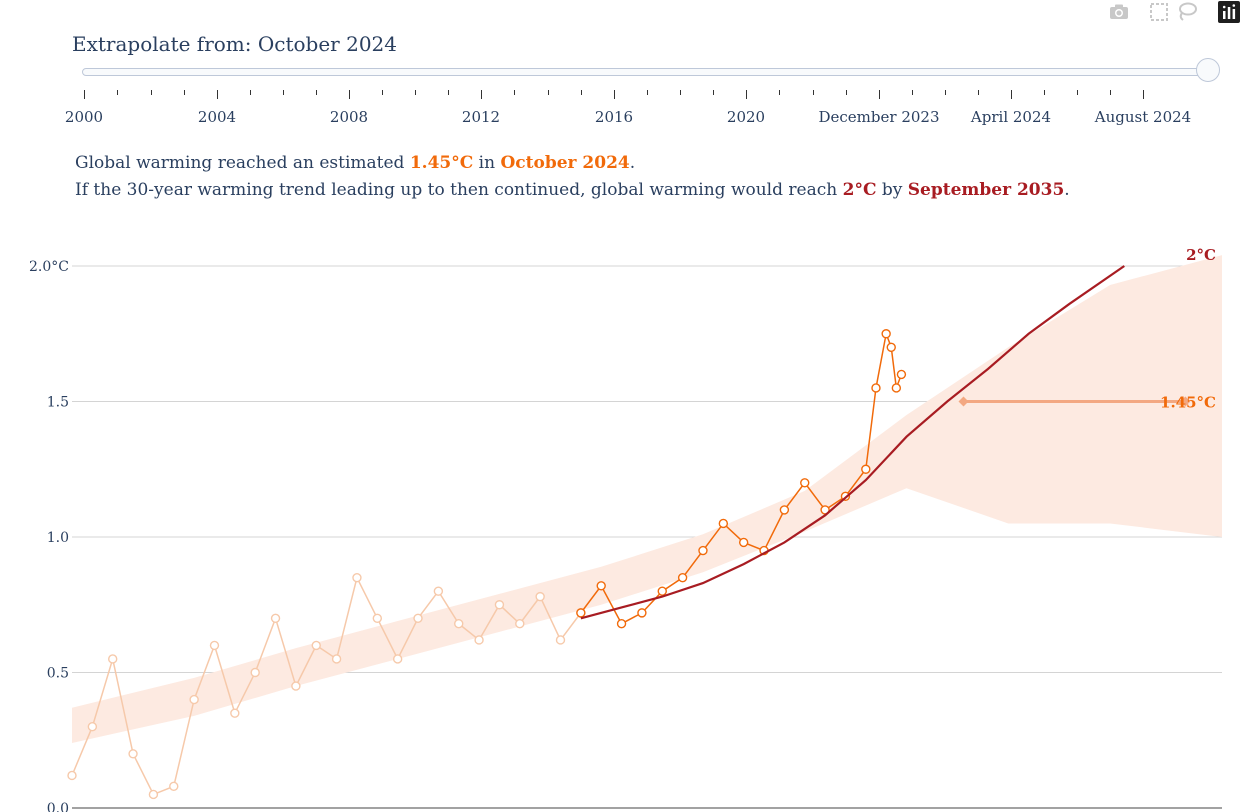 This screenshot has width=1242, height=812. I want to click on slider-tick-label: 2000, so click(84, 117).